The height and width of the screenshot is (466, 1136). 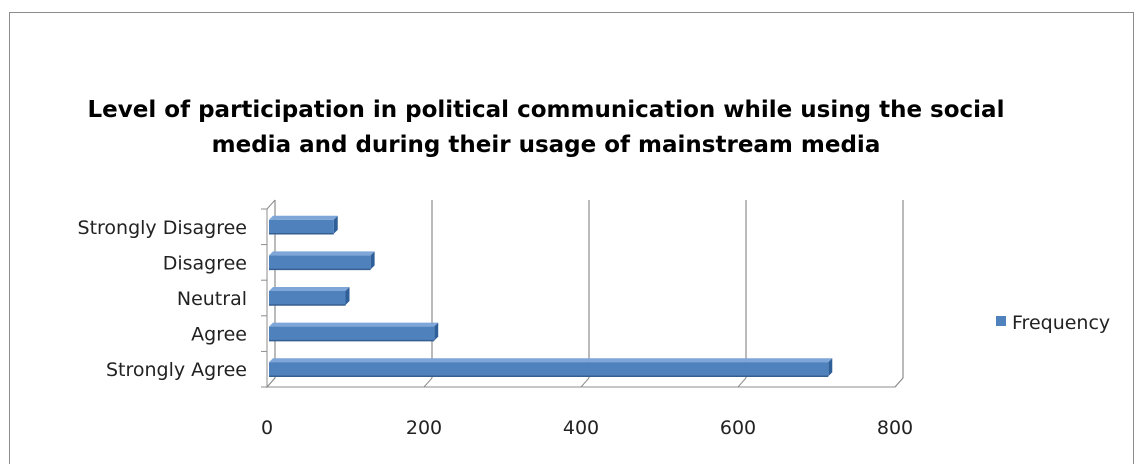 What do you see at coordinates (205, 263) in the screenshot?
I see `y-tick-label: Disagree` at bounding box center [205, 263].